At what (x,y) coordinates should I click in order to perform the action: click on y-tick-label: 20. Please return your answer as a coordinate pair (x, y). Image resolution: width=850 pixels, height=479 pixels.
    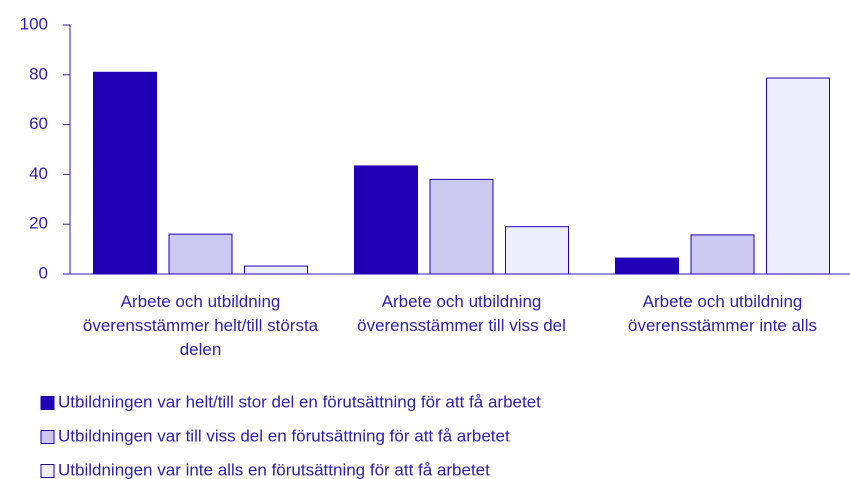
    Looking at the image, I should click on (38, 223).